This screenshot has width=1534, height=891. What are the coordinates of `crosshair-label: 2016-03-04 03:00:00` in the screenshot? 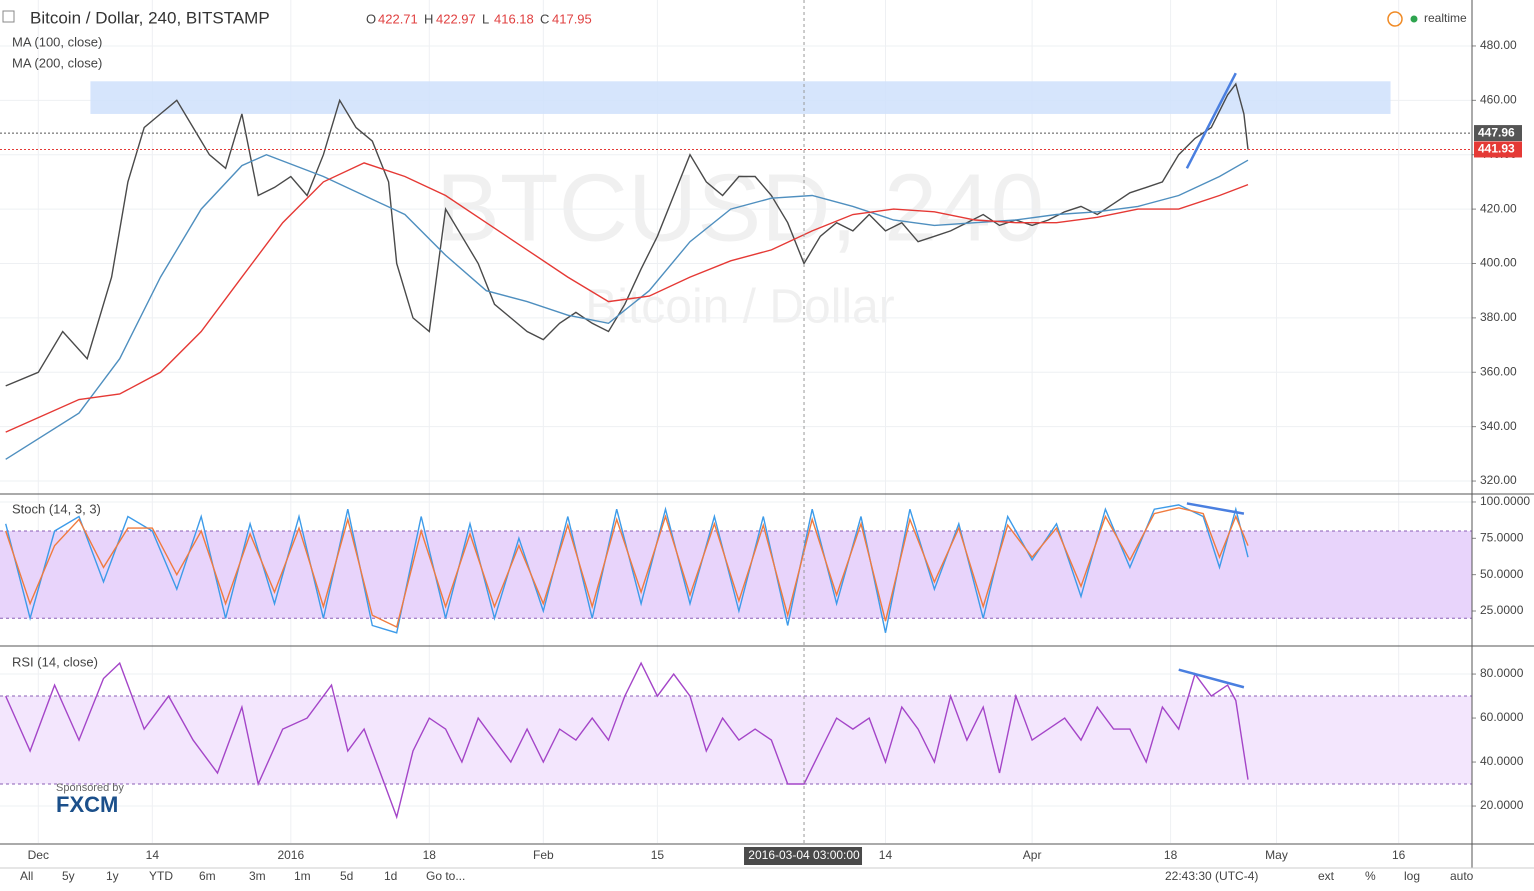 It's located at (804, 855).